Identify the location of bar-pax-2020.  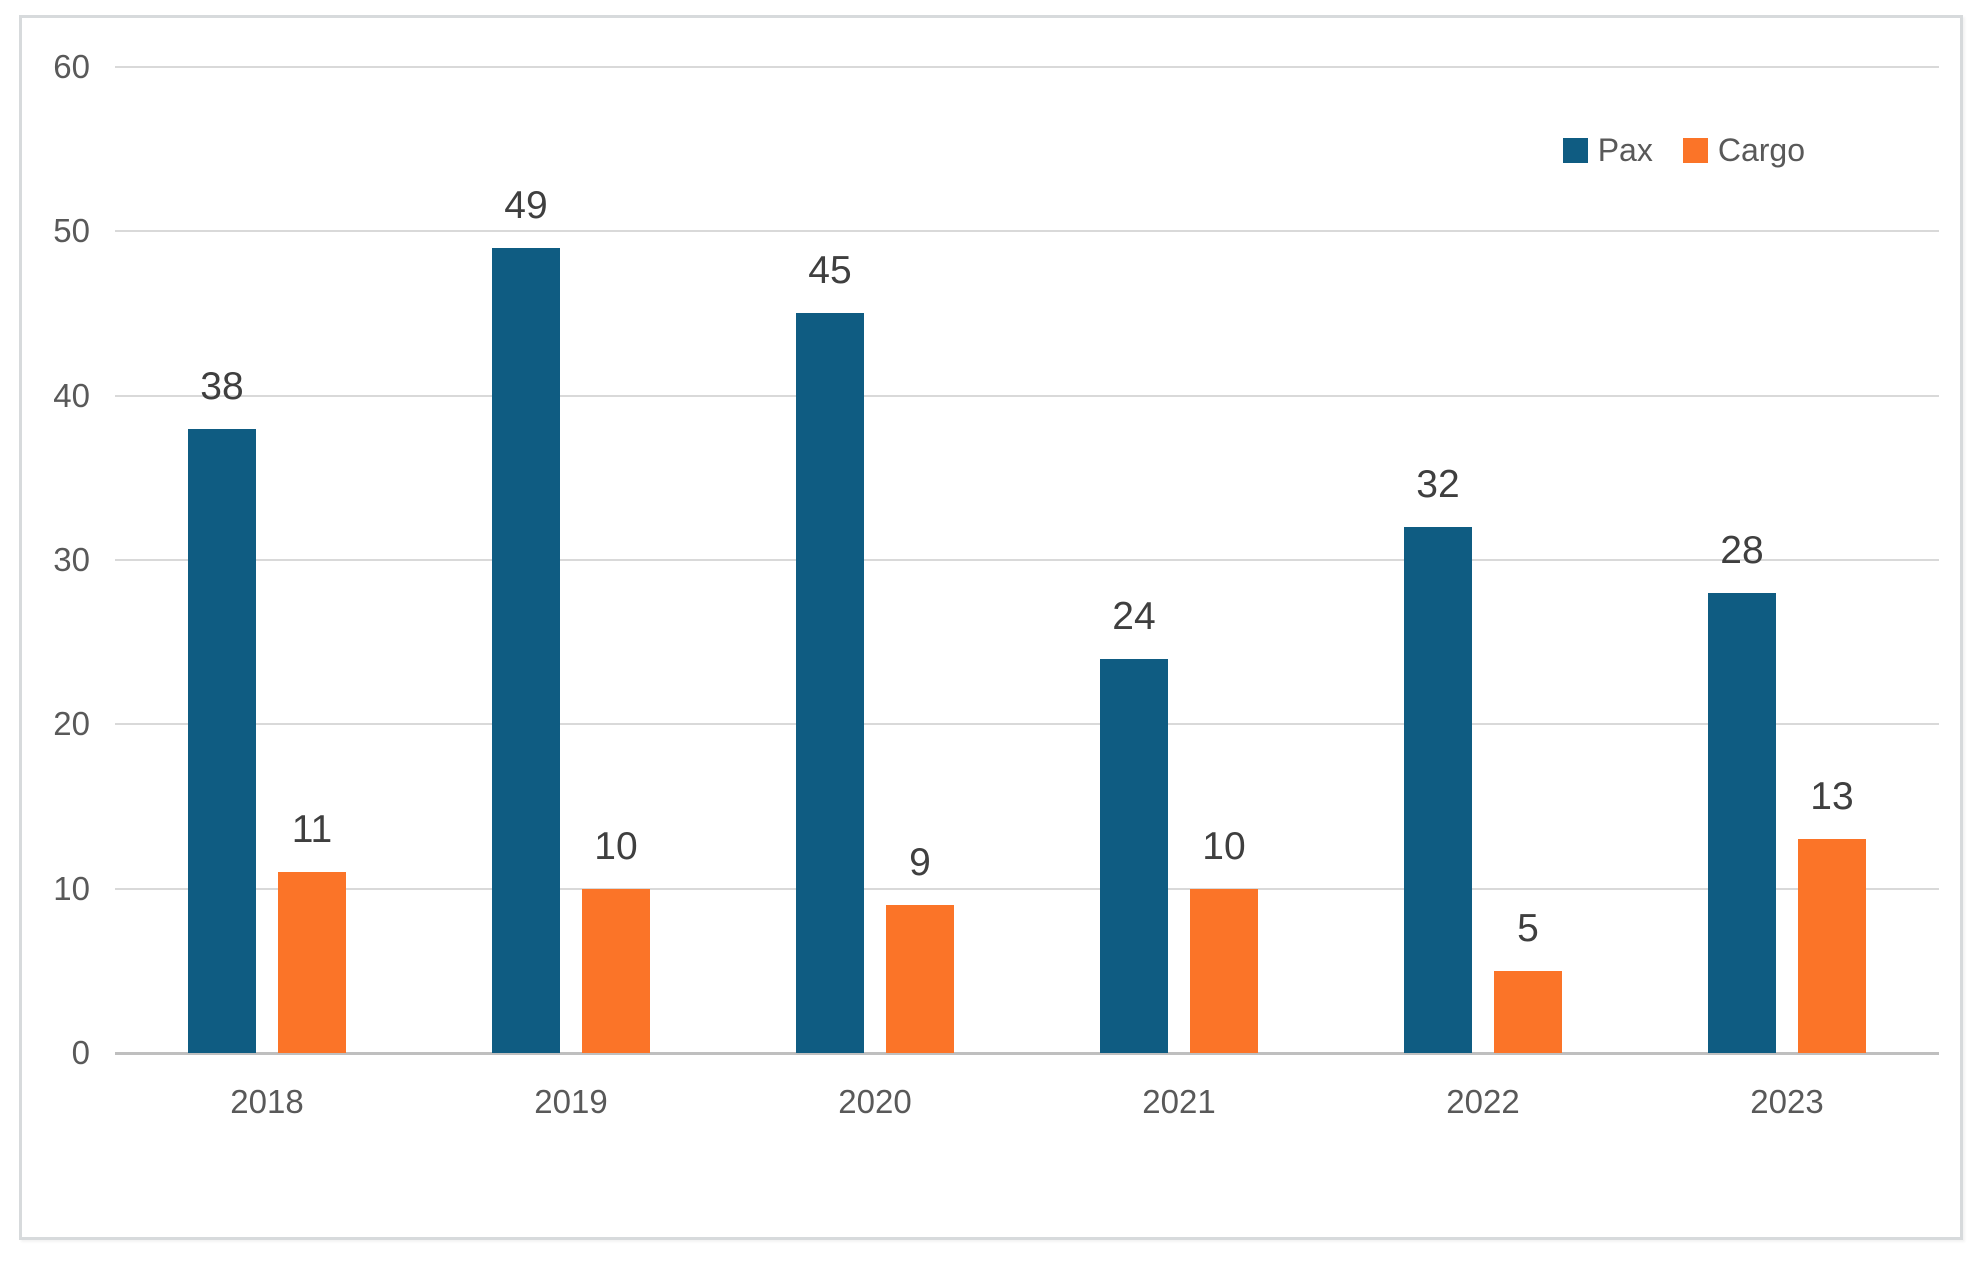
(830, 683).